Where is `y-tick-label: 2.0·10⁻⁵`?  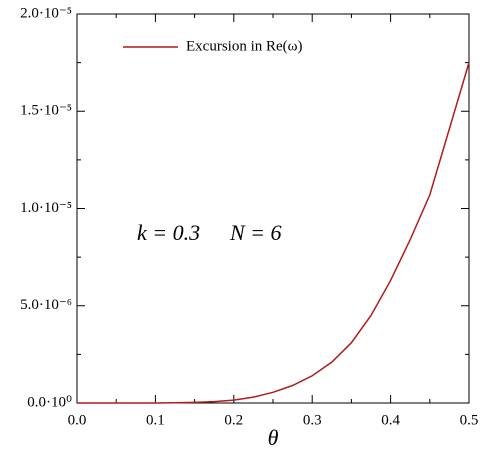 y-tick-label: 2.0·10⁻⁵ is located at coordinates (46, 13).